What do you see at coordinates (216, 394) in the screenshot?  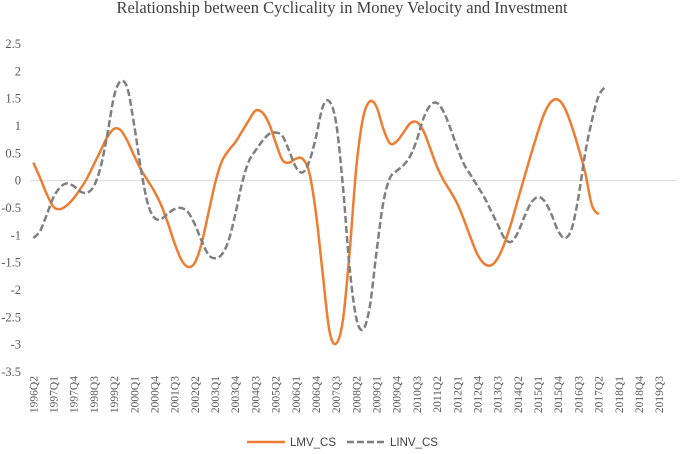 I see `x-tick-label: 2003Q1` at bounding box center [216, 394].